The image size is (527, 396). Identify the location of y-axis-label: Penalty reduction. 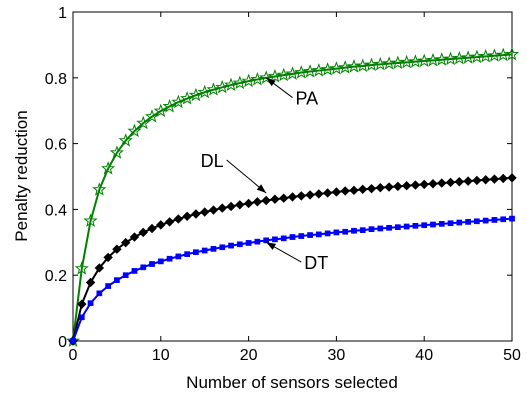
(21, 175).